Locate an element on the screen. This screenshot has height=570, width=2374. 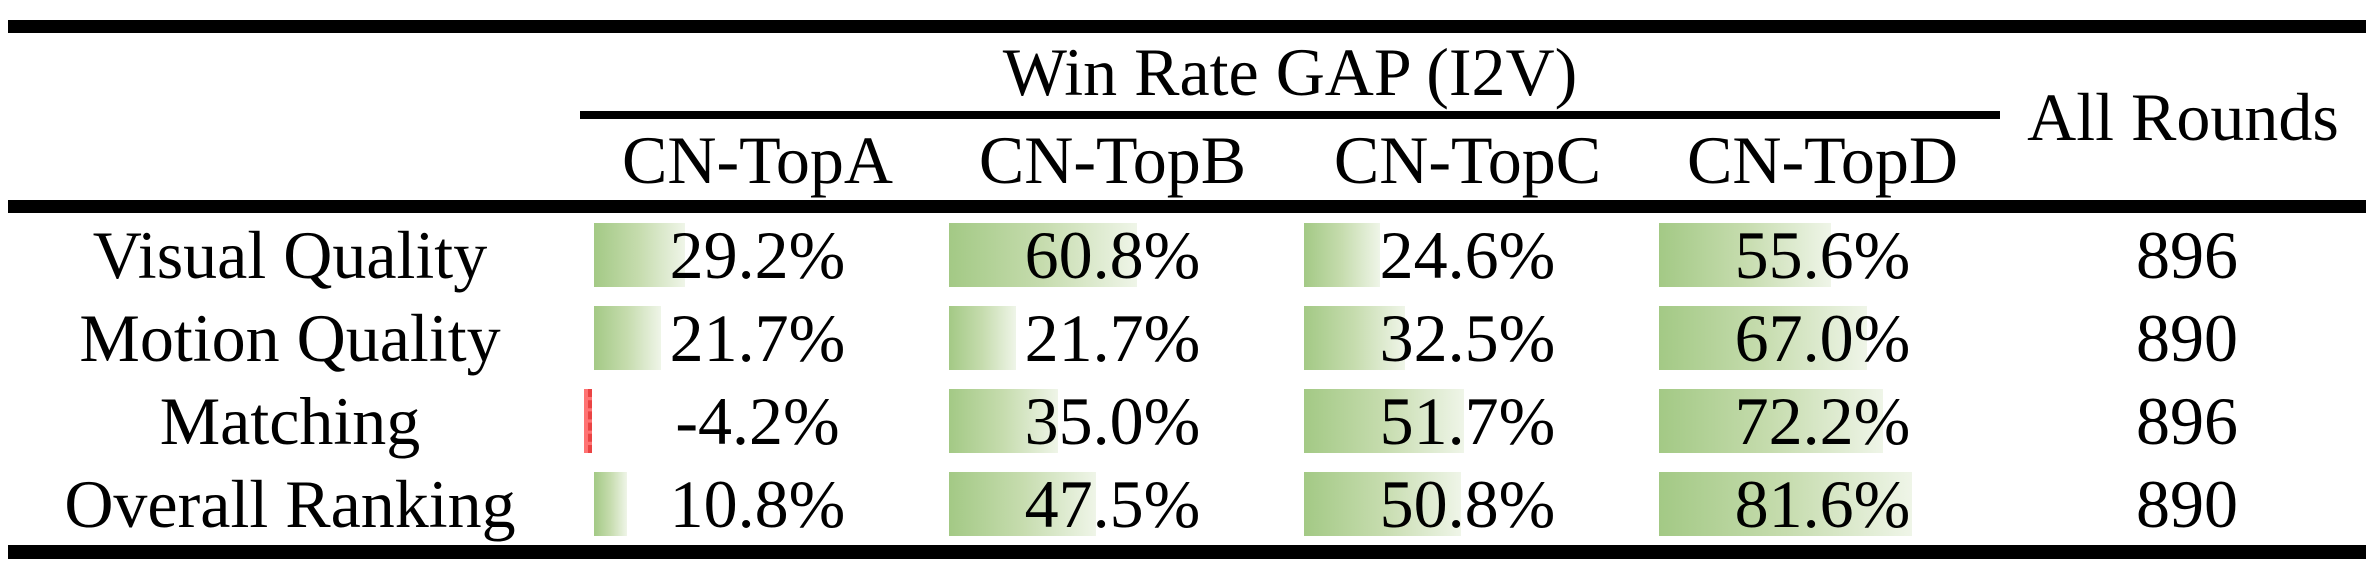
winrate-cell: 29.2% is located at coordinates (757, 254).